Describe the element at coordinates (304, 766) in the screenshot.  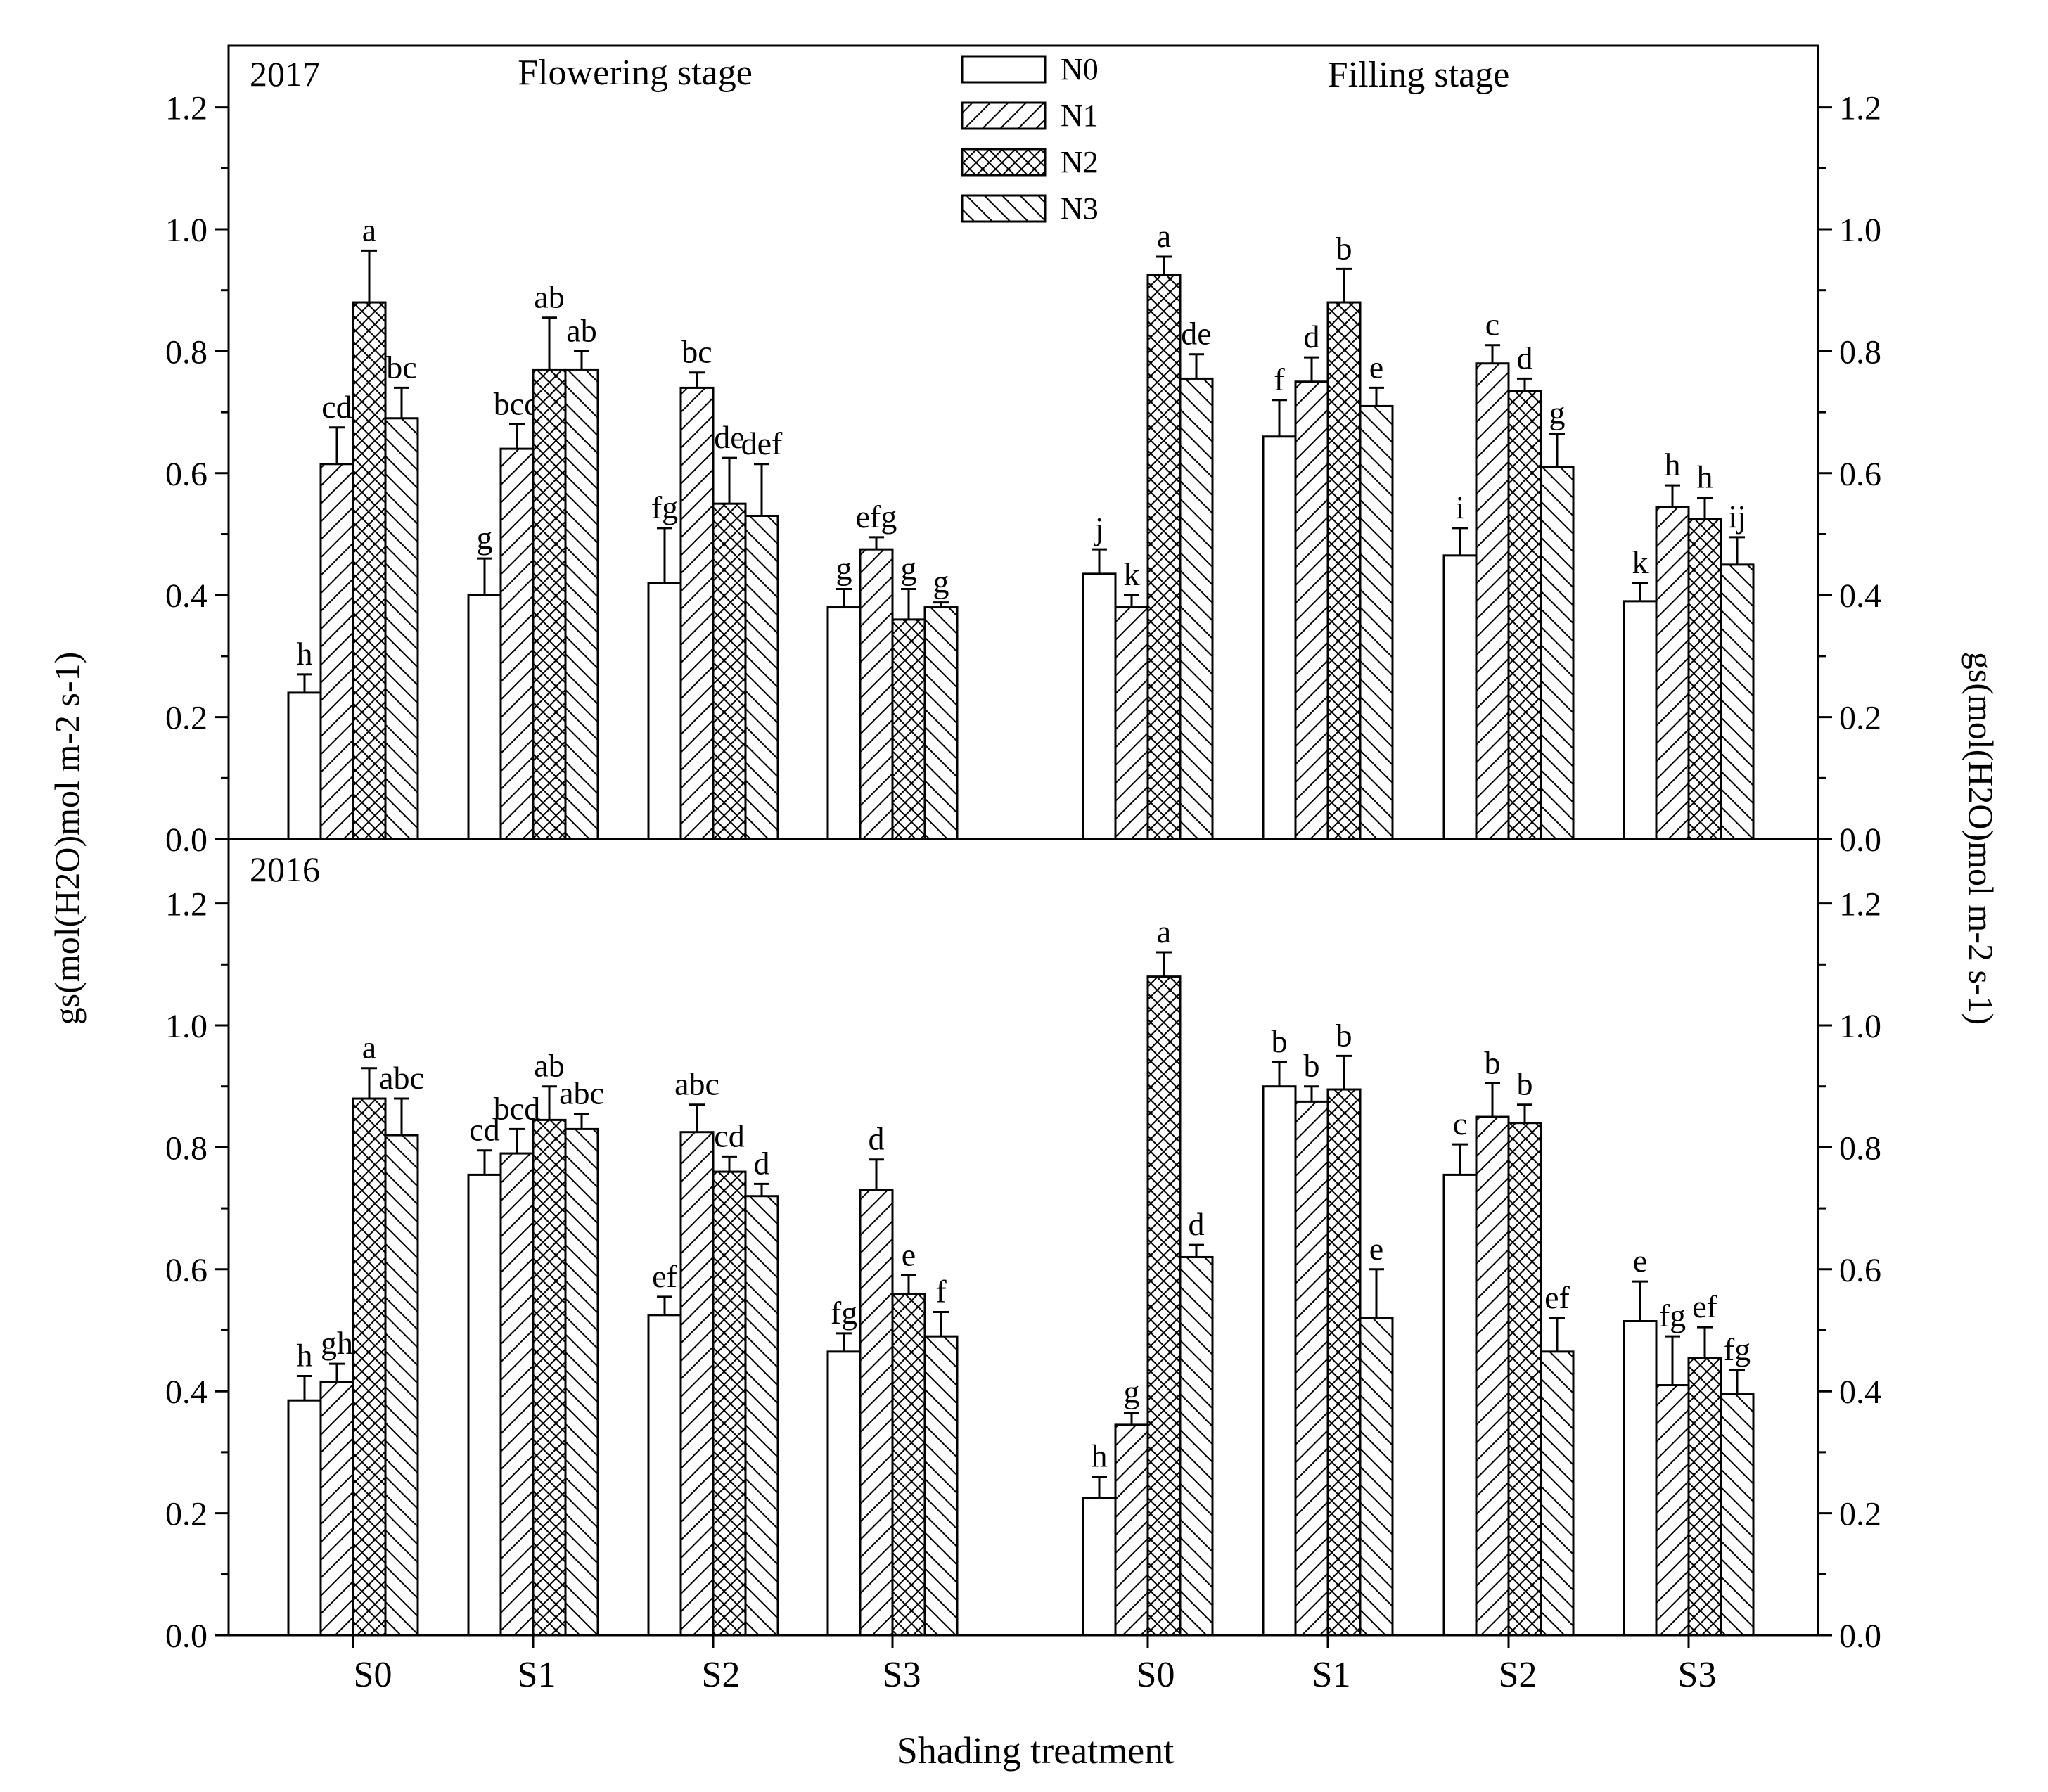
I see `bar-2017-s0-n0` at that location.